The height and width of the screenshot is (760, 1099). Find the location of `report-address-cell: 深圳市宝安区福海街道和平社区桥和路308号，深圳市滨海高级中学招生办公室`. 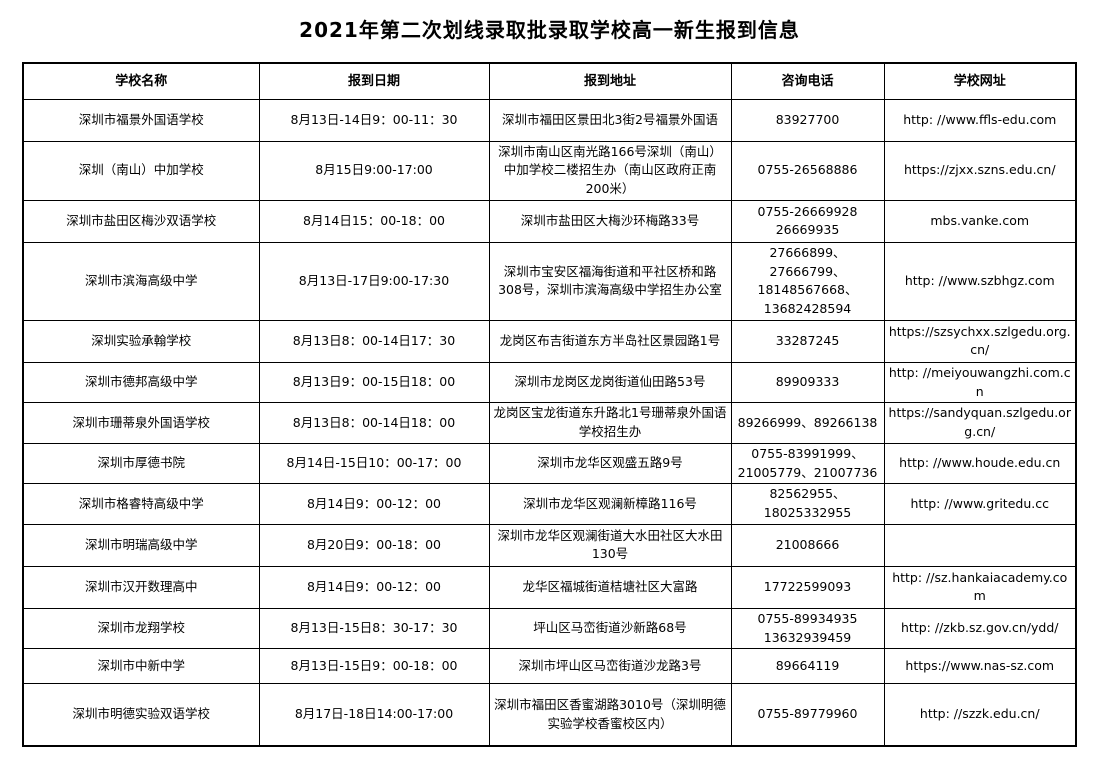

report-address-cell: 深圳市宝安区福海街道和平社区桥和路308号，深圳市滨海高级中学招生办公室 is located at coordinates (610, 281).